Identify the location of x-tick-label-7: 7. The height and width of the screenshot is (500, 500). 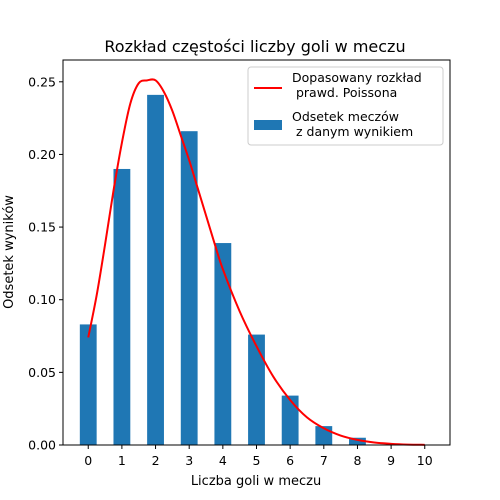
(324, 460).